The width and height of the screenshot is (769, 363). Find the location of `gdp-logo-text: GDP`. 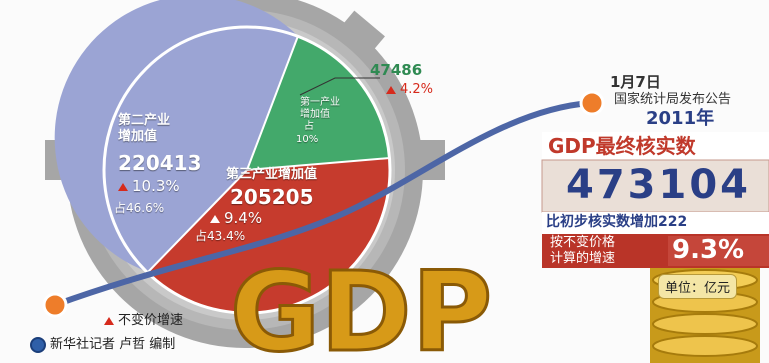

gdp-logo-text: GDP is located at coordinates (361, 305).